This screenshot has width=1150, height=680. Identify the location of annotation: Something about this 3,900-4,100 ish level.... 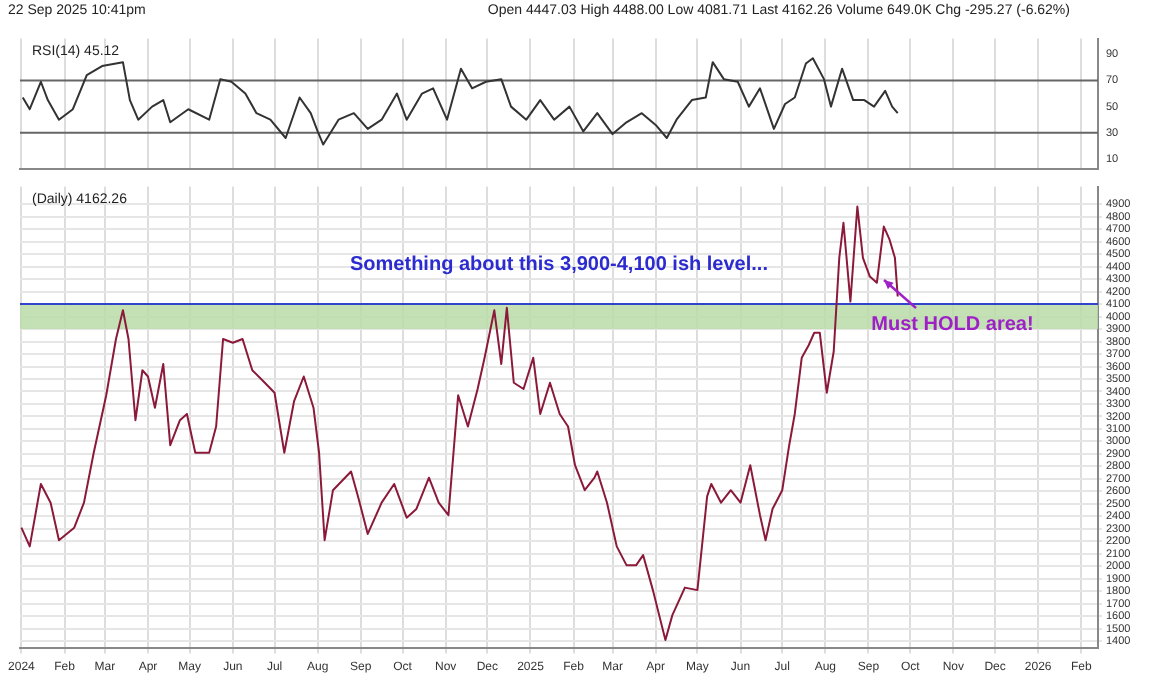
(559, 265).